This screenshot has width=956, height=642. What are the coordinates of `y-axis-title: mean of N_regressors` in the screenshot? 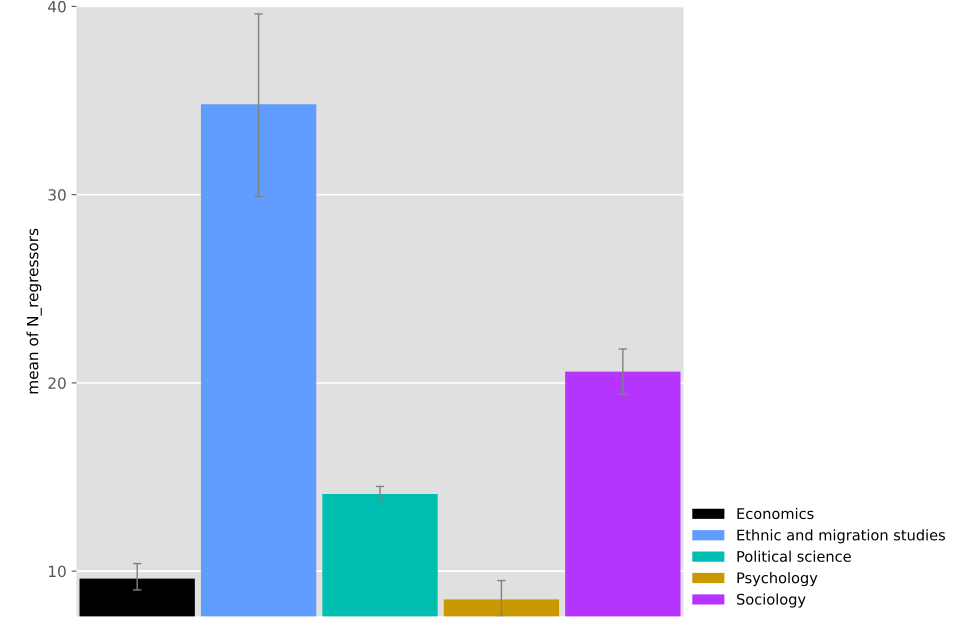 It's located at (34, 311).